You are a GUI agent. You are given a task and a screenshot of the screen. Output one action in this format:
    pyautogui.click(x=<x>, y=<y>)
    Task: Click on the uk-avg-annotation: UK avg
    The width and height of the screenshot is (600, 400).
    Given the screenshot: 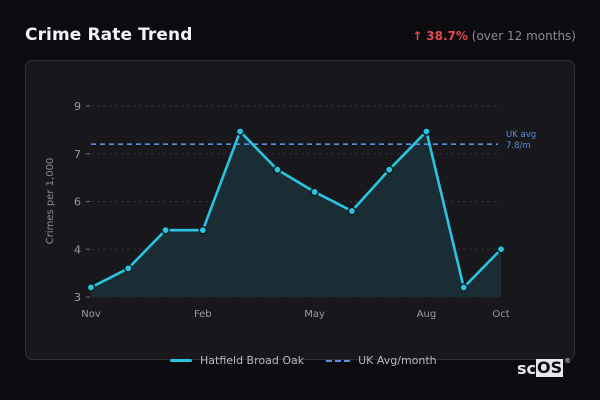 What is the action you would take?
    pyautogui.click(x=521, y=135)
    